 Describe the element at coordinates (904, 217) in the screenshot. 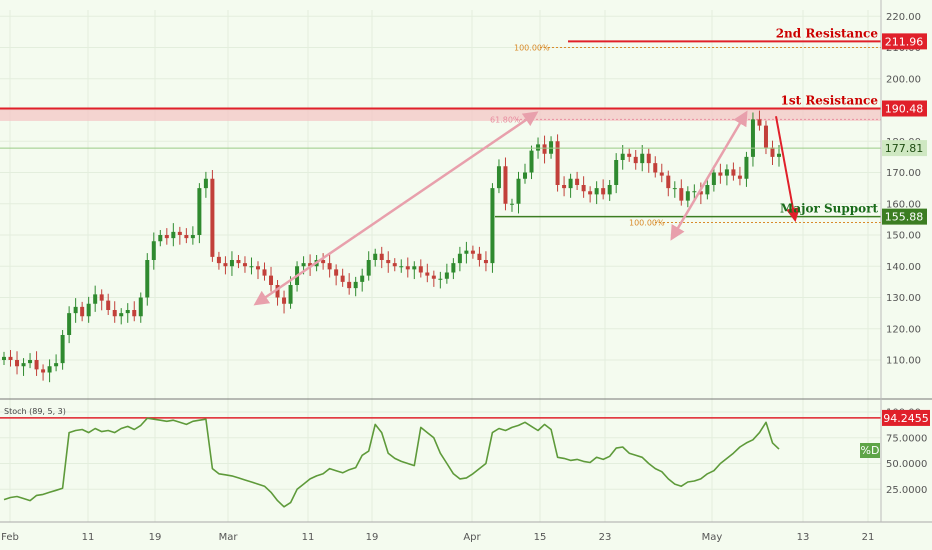

I see `price-tag: 155.88` at that location.